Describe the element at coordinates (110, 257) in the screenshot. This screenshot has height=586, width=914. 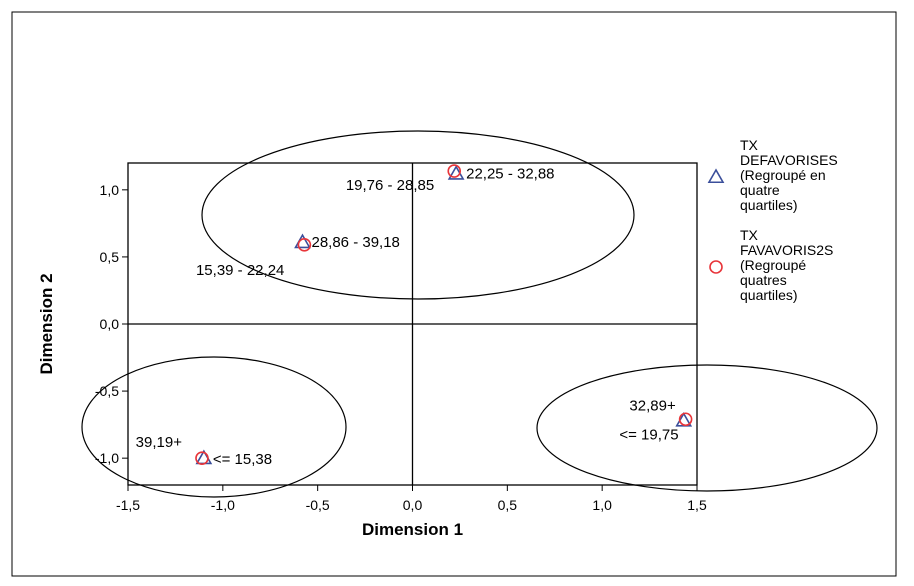
I see `y-tick-label: 0,5` at that location.